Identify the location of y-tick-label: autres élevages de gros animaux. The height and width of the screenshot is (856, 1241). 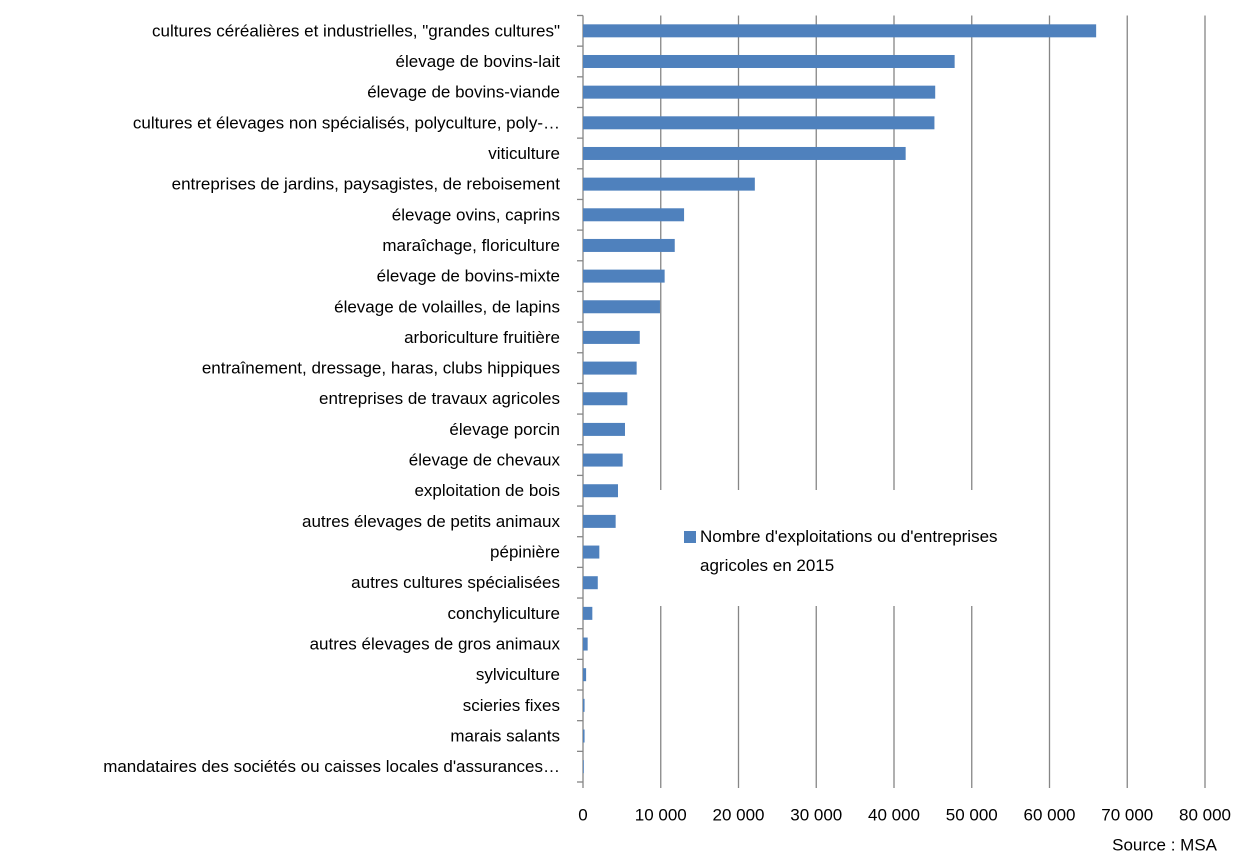
(435, 644).